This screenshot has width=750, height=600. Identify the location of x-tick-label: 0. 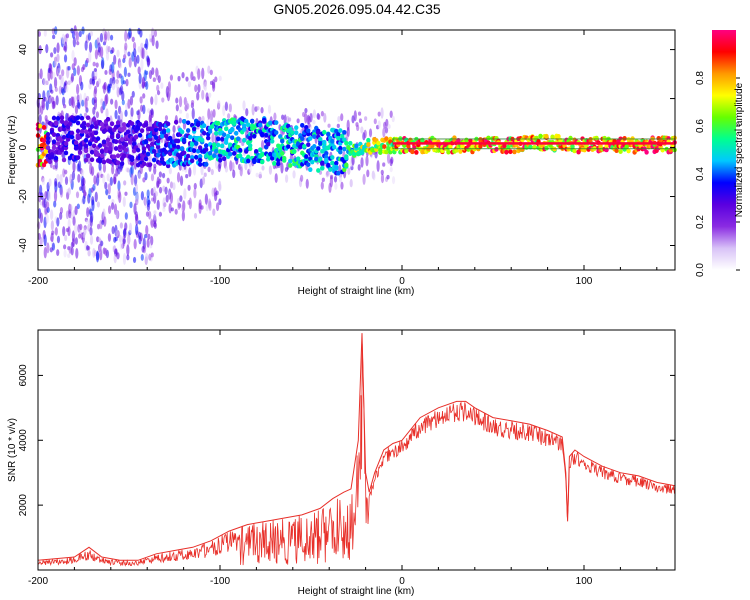
(402, 581).